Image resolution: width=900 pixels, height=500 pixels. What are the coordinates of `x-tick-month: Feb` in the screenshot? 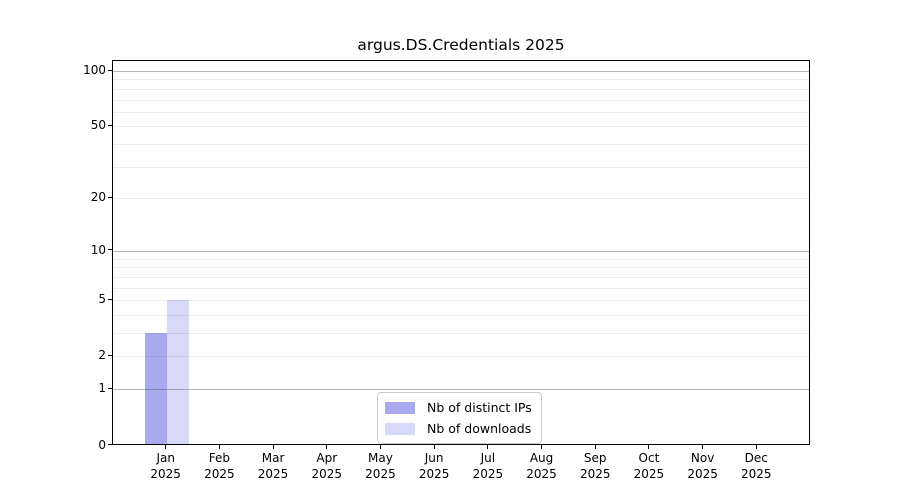 It's located at (219, 458).